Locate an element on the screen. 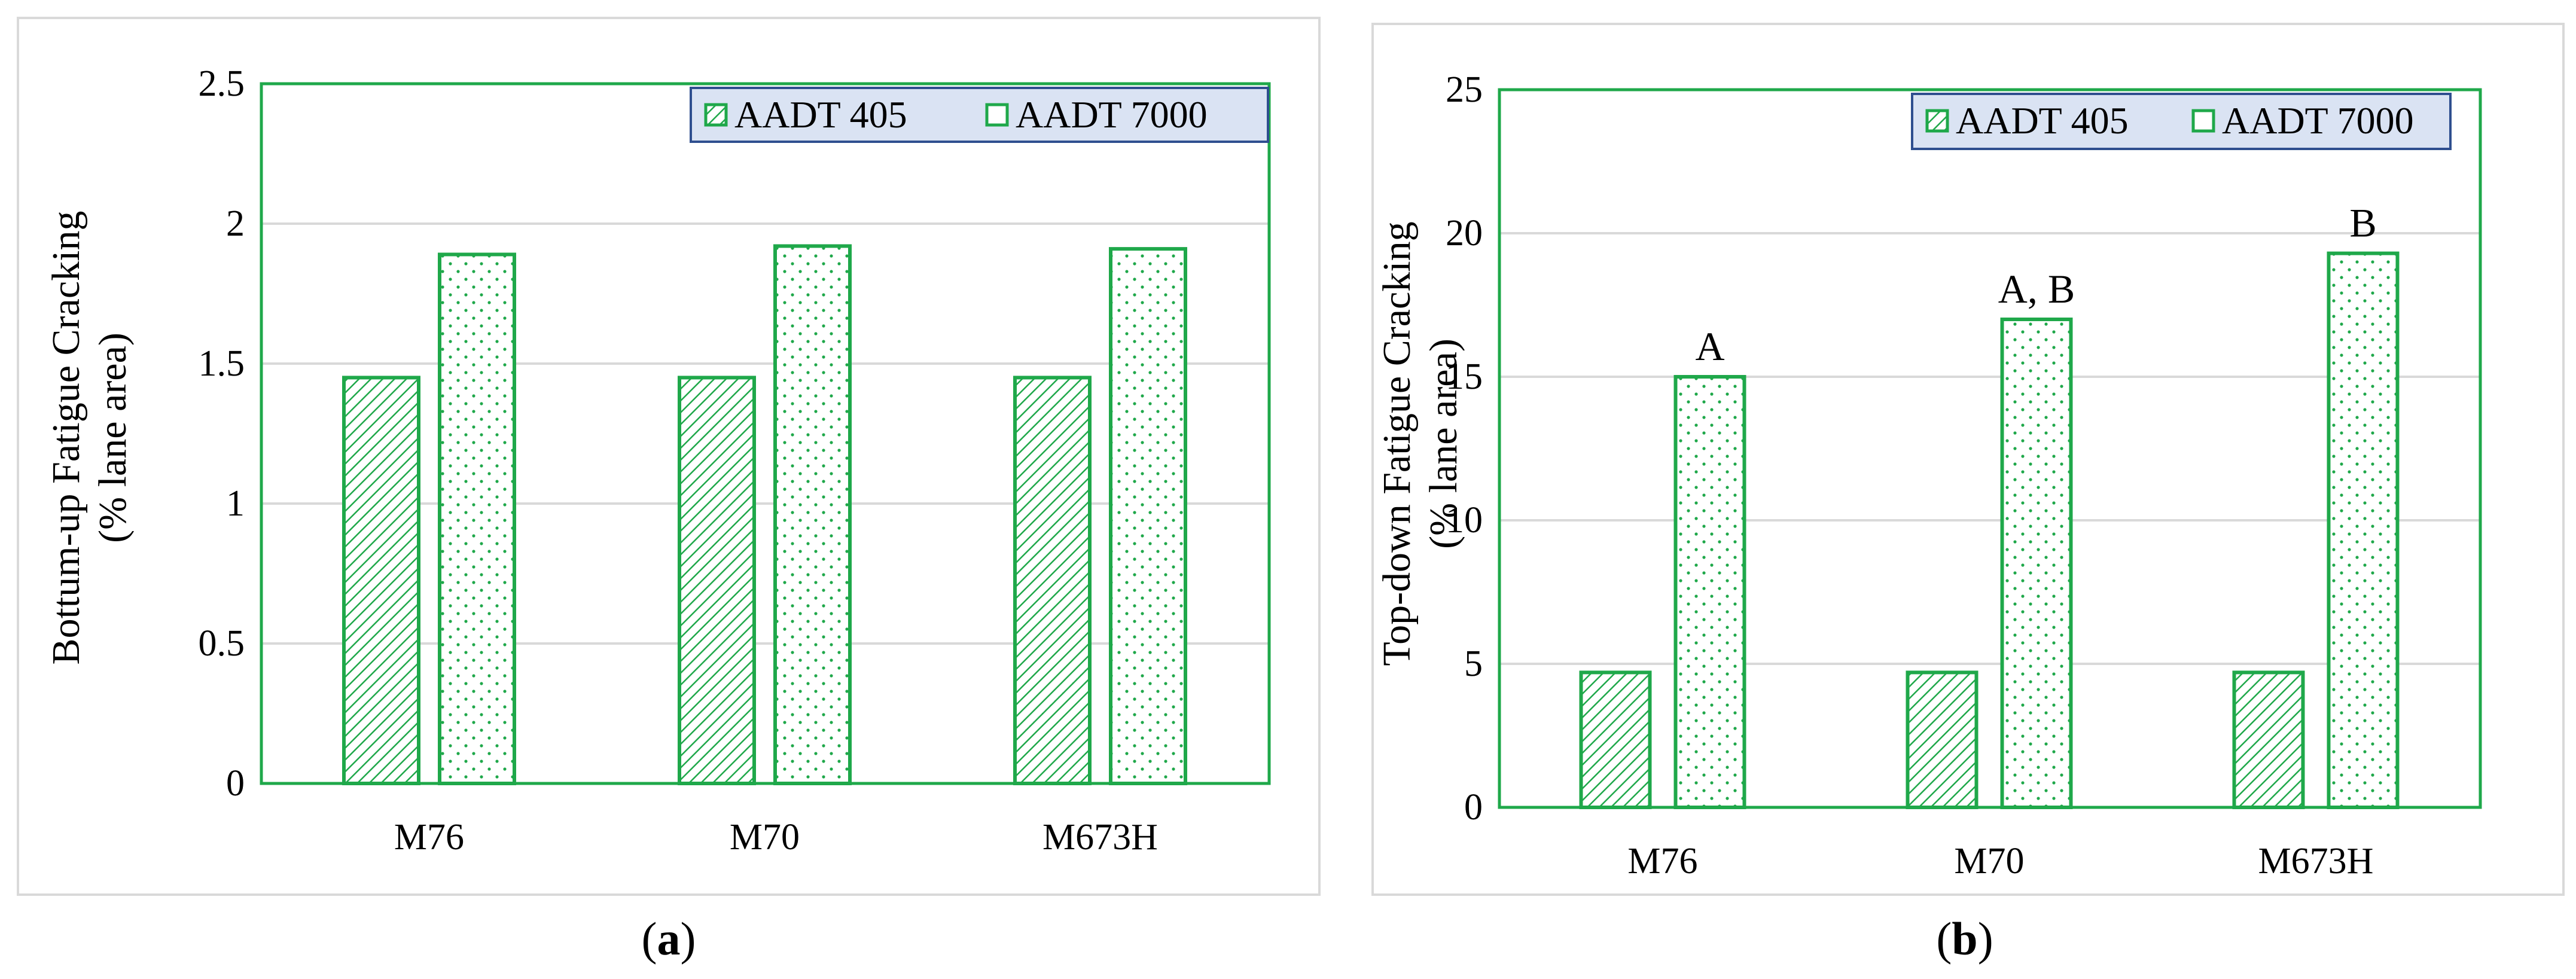  caption-b: (b) is located at coordinates (1965, 939).